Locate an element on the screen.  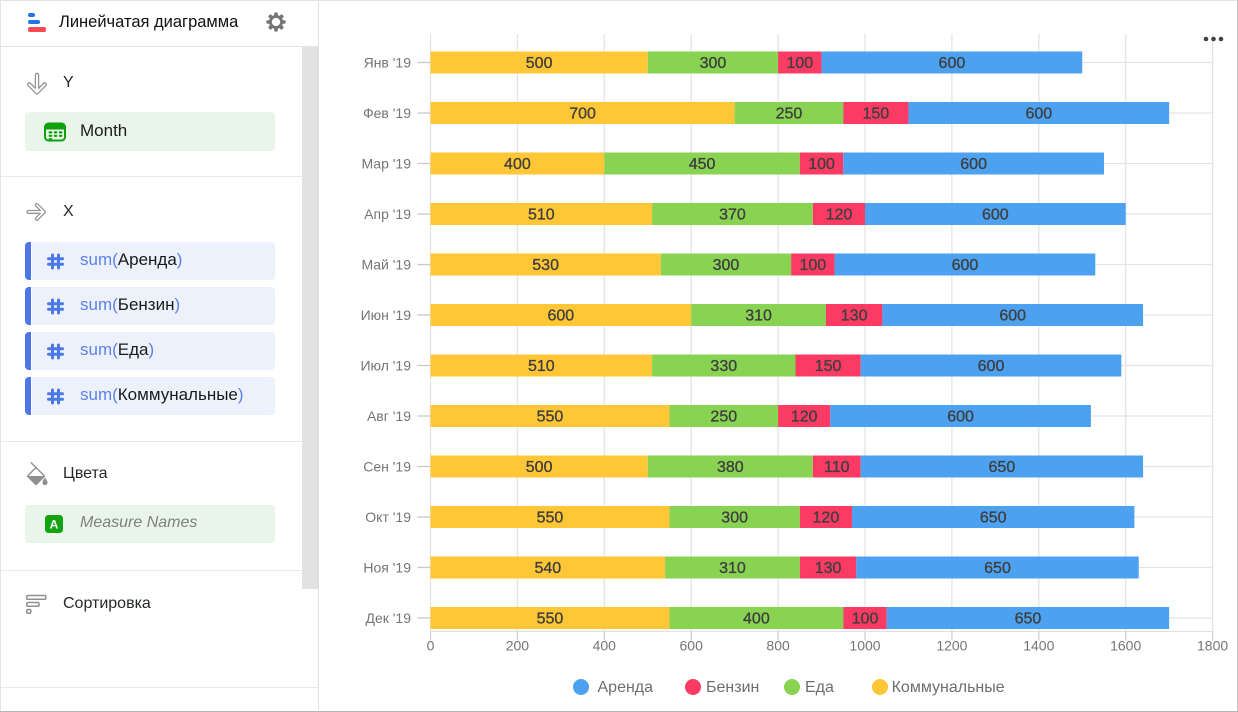
svg-text: Дек '19 is located at coordinates (388, 618).